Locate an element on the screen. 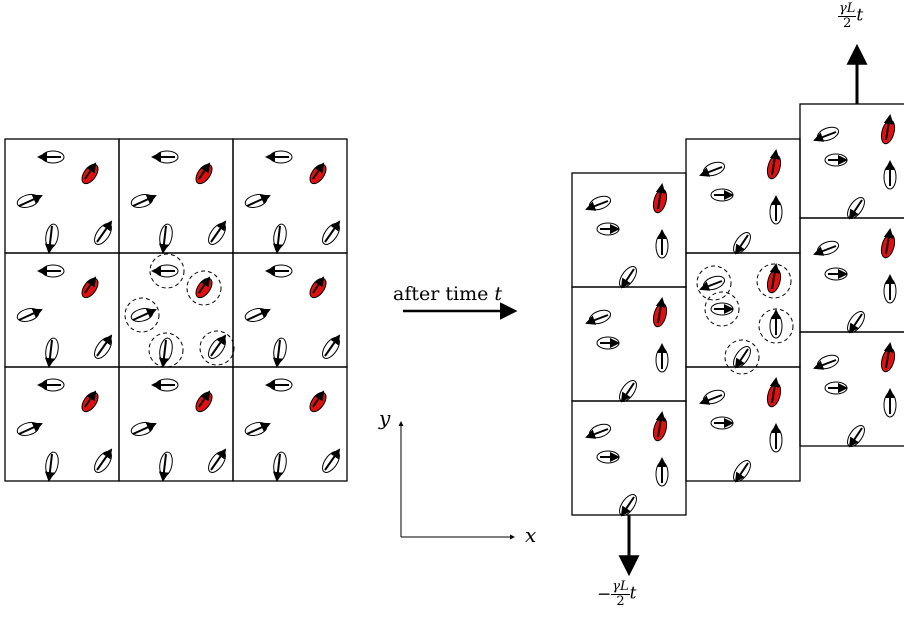 Image resolution: width=904 pixels, height=619 pixels. right-cell-col0-r1 is located at coordinates (629, 344).